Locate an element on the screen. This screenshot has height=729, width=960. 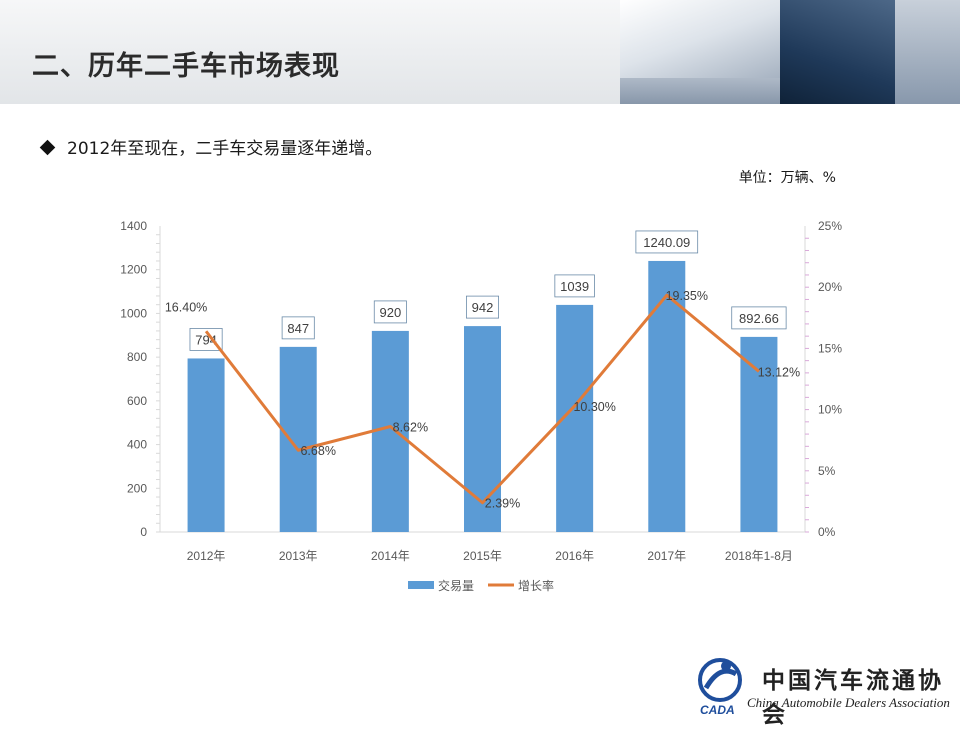
header-cube-edge is located at coordinates (927, 52).